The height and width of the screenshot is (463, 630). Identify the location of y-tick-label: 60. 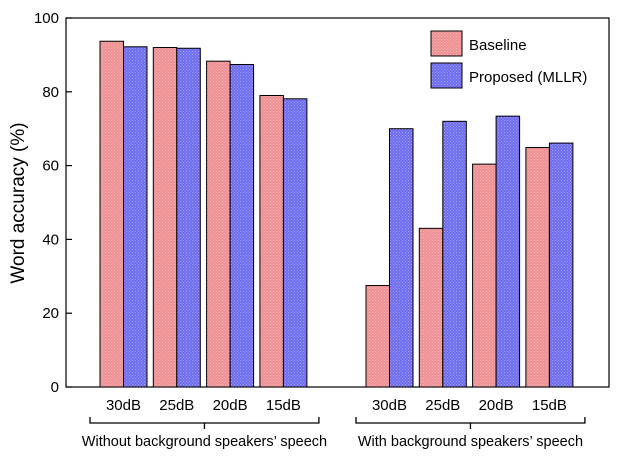
(50, 166).